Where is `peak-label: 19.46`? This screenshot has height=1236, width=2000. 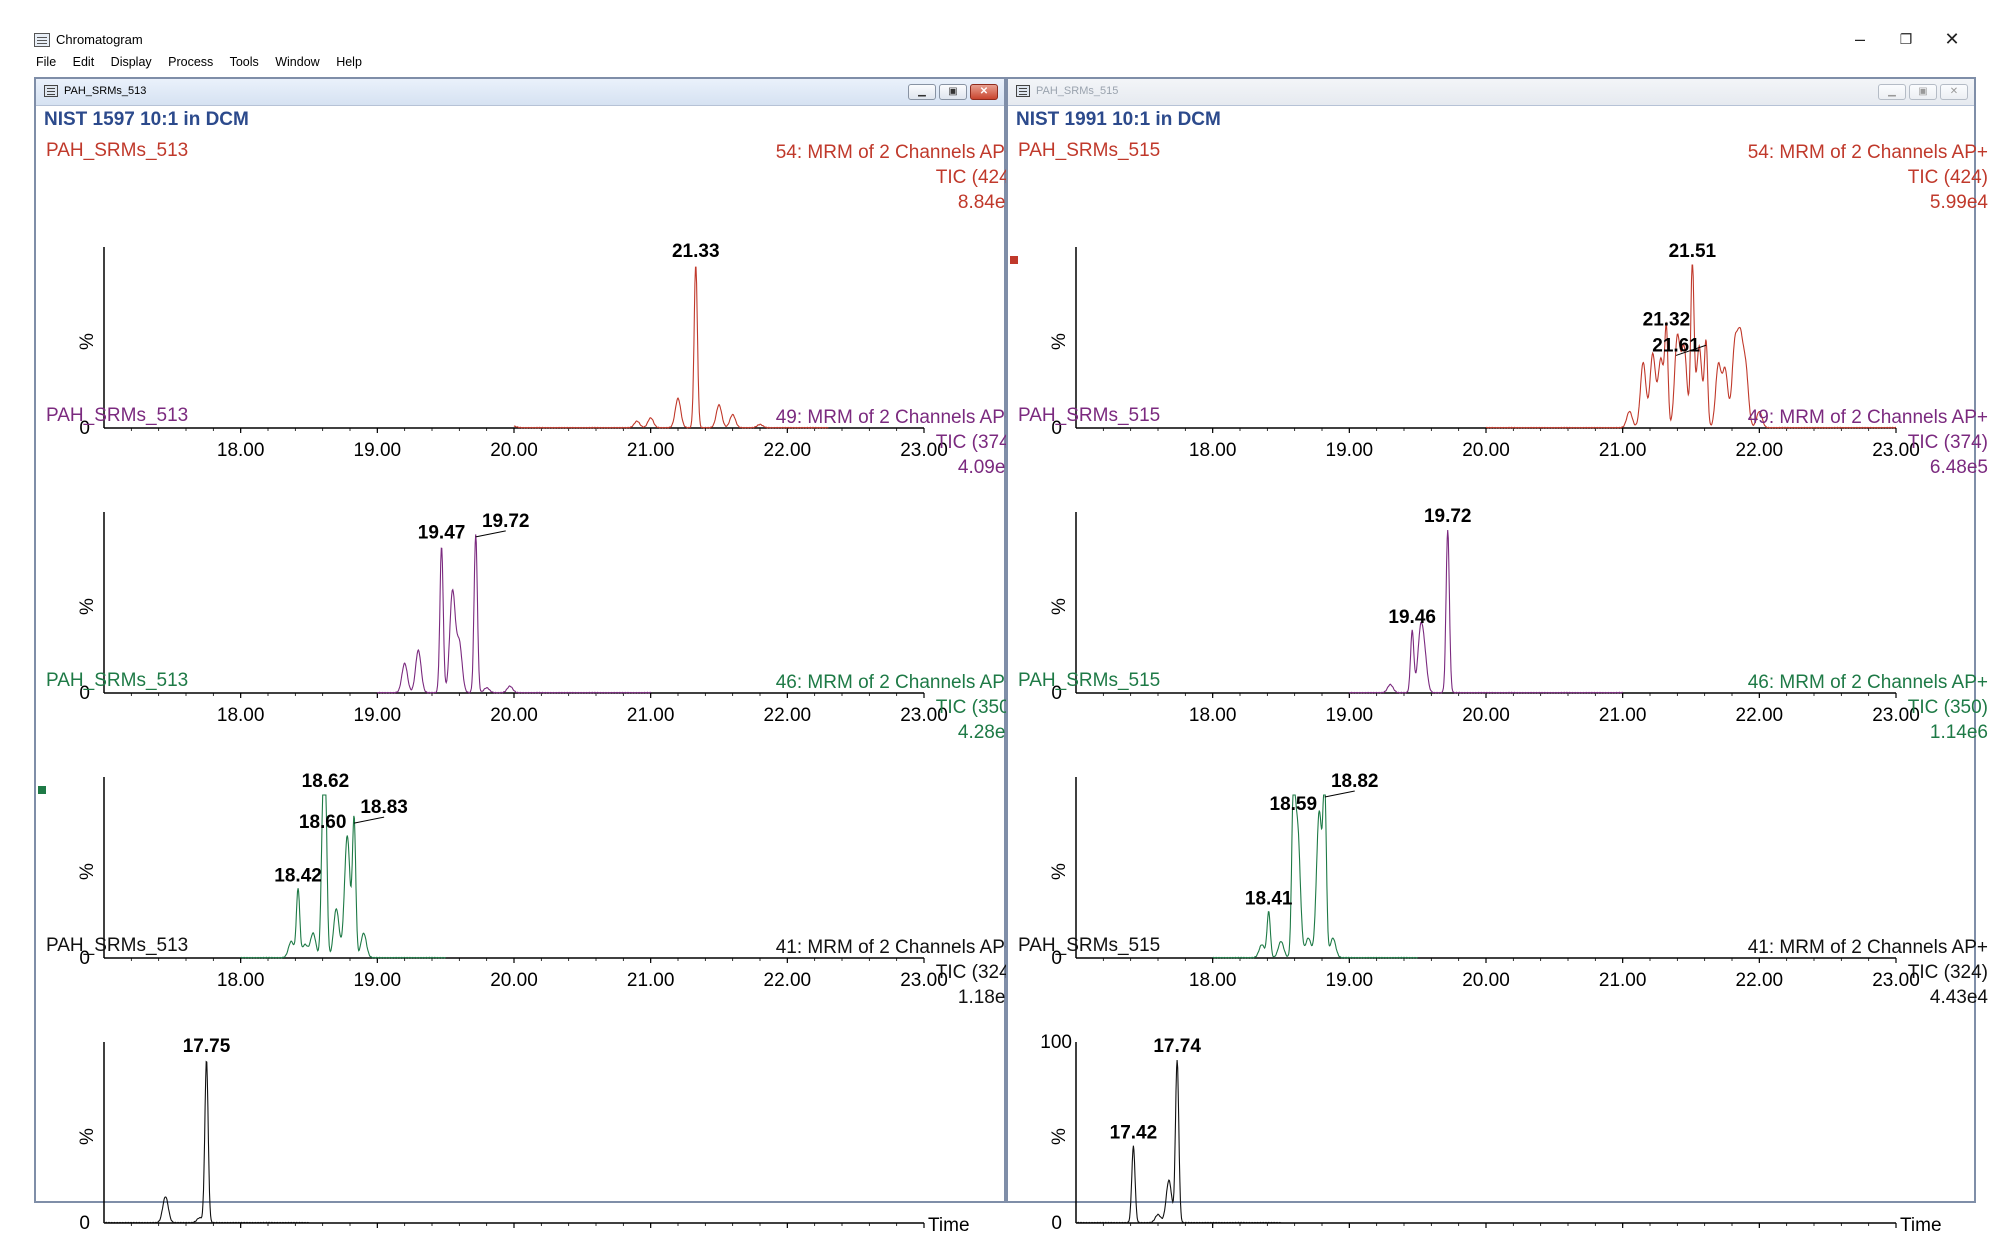 peak-label: 19.46 is located at coordinates (1412, 617).